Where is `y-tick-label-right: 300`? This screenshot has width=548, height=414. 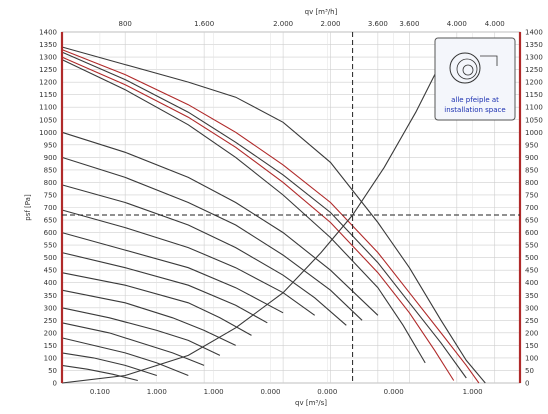 y-tick-label-right: 300 is located at coordinates (531, 308).